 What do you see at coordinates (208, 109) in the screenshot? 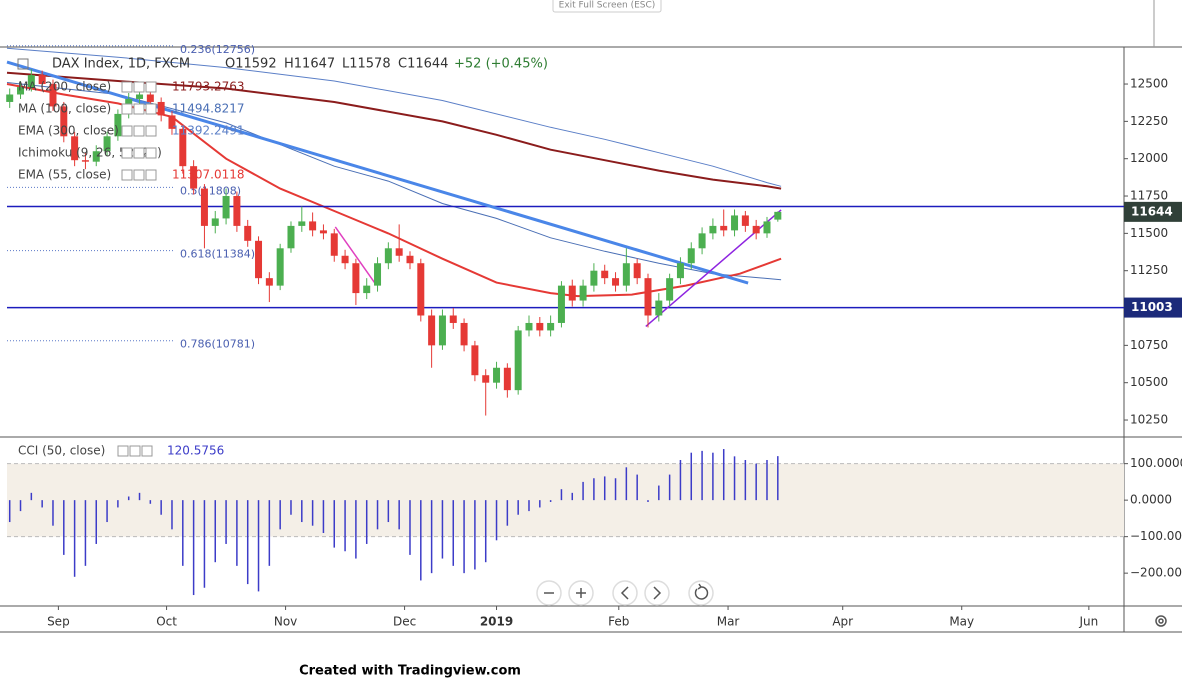
I see `indicator-value: 11494.8217` at bounding box center [208, 109].